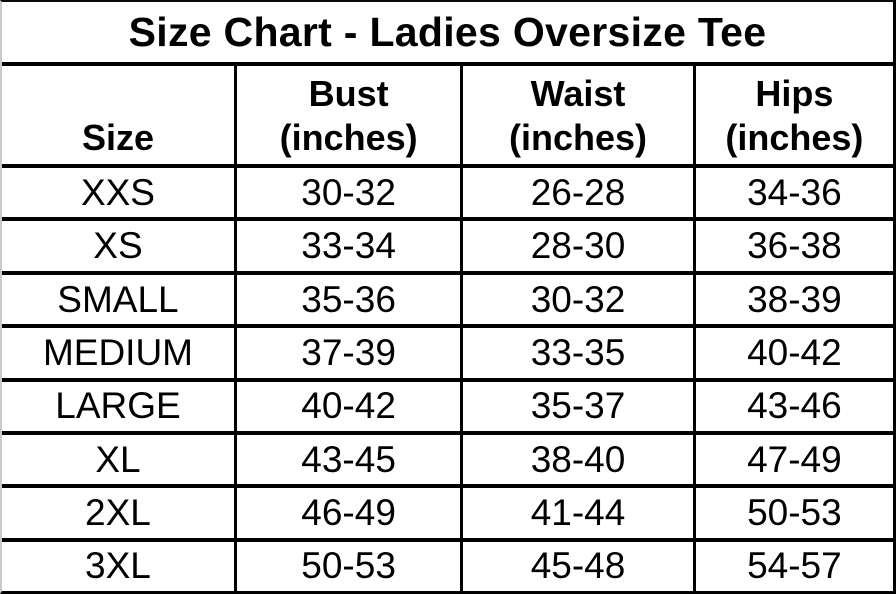 This screenshot has height=594, width=896. What do you see at coordinates (348, 513) in the screenshot?
I see `cell-bust: 46-49` at bounding box center [348, 513].